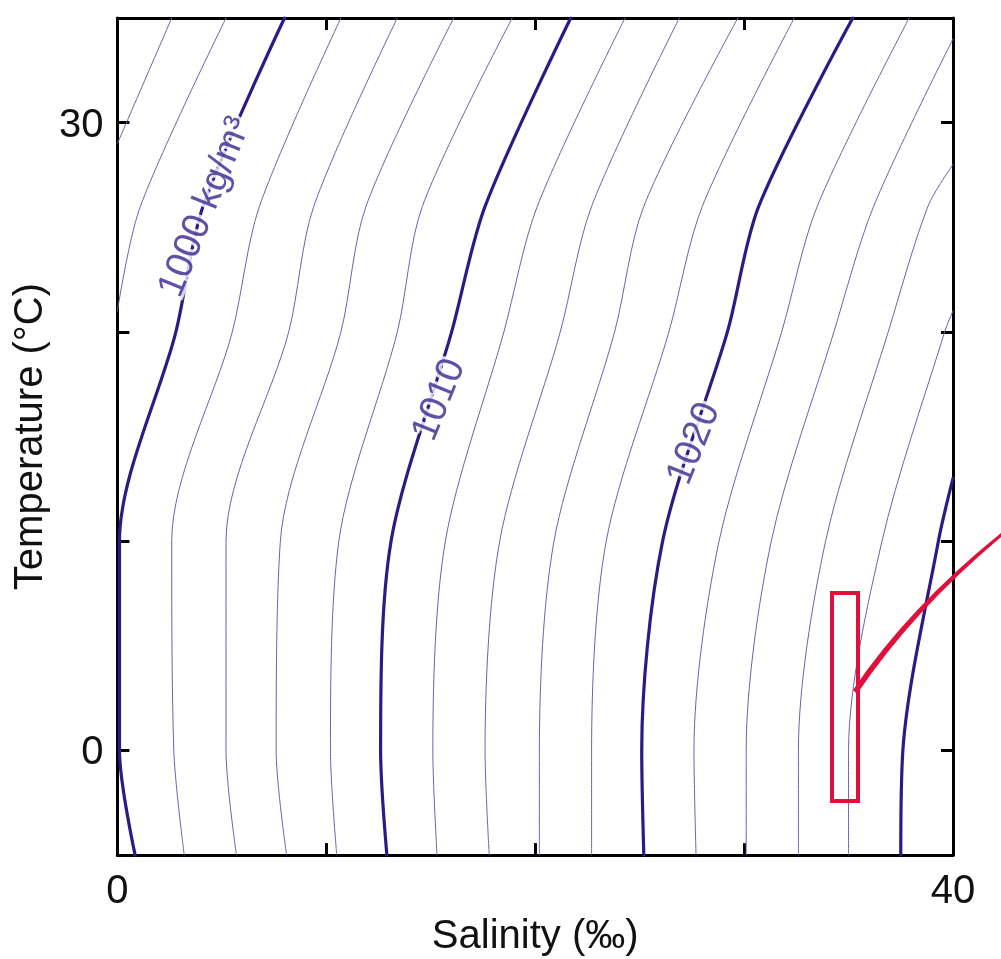 This screenshot has width=1001, height=959. Describe the element at coordinates (437, 398) in the screenshot. I see `annotation: 1010` at that location.